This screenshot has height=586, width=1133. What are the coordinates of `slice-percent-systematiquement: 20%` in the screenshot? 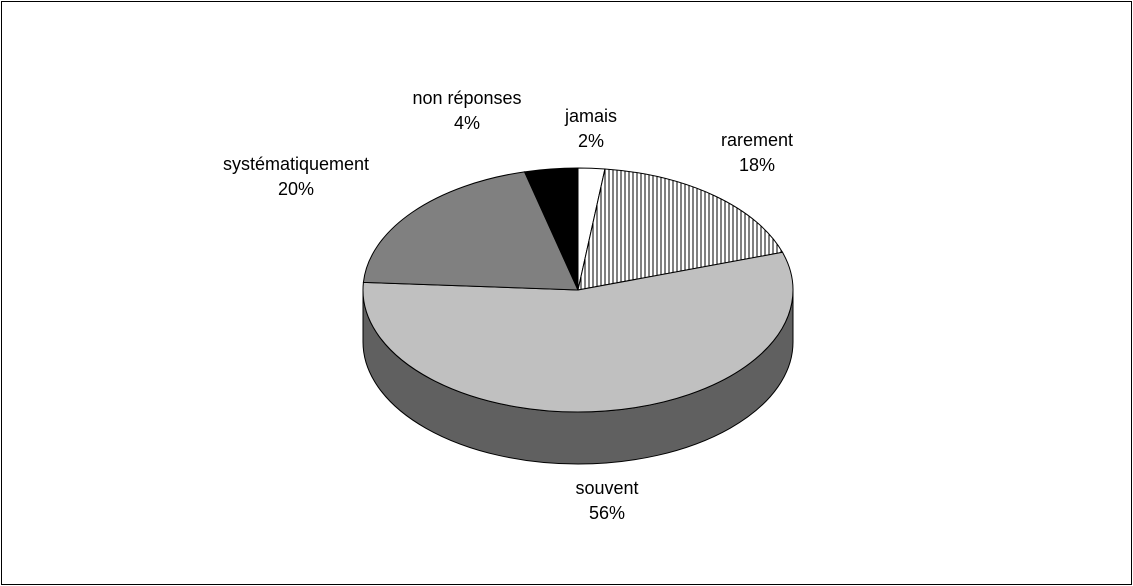 It's located at (296, 189).